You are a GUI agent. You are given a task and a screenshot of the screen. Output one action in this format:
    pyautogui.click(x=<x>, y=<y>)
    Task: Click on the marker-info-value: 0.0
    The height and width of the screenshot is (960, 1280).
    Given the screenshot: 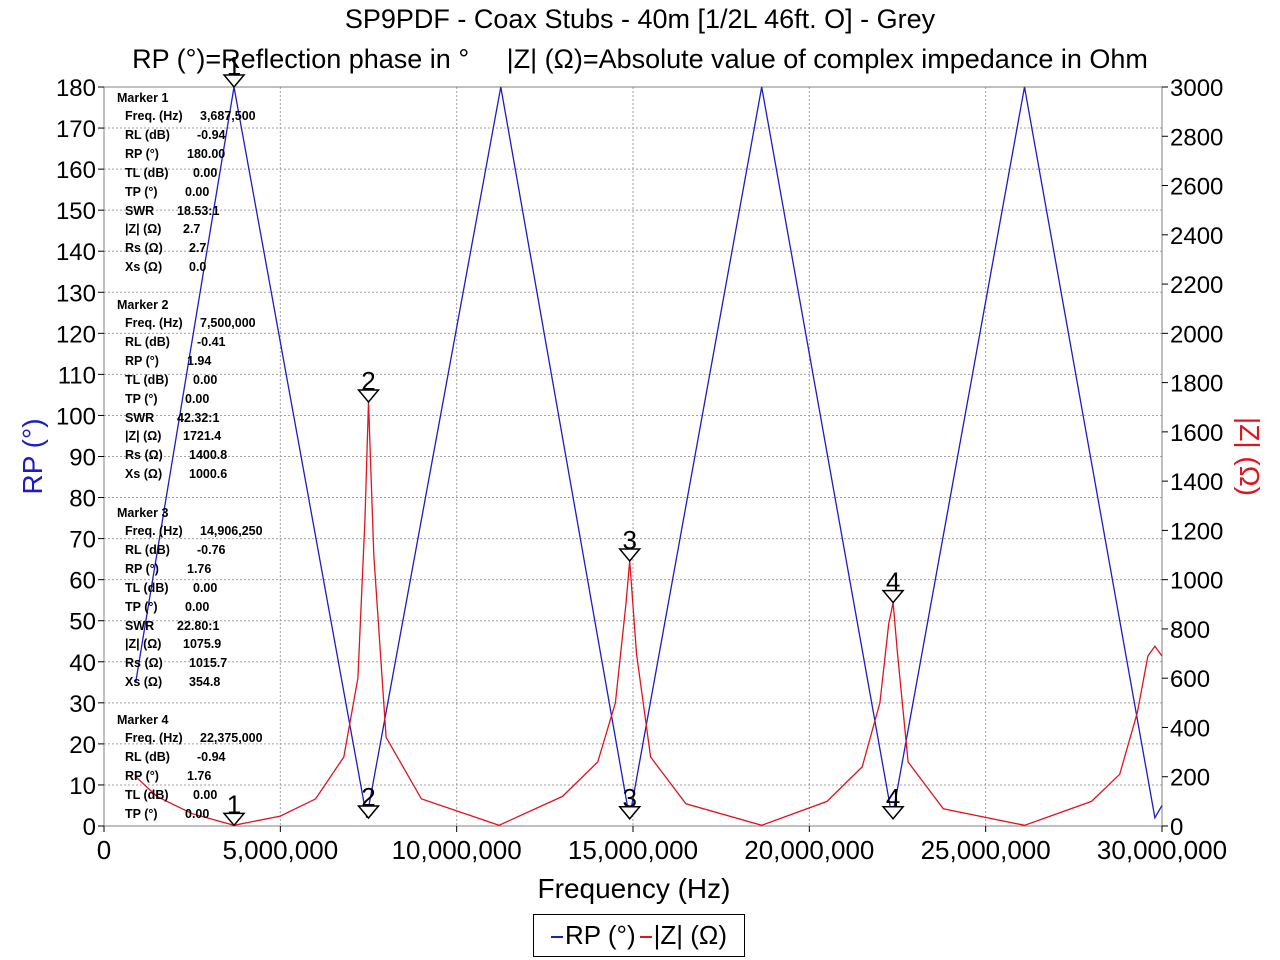 What is the action you would take?
    pyautogui.click(x=198, y=267)
    